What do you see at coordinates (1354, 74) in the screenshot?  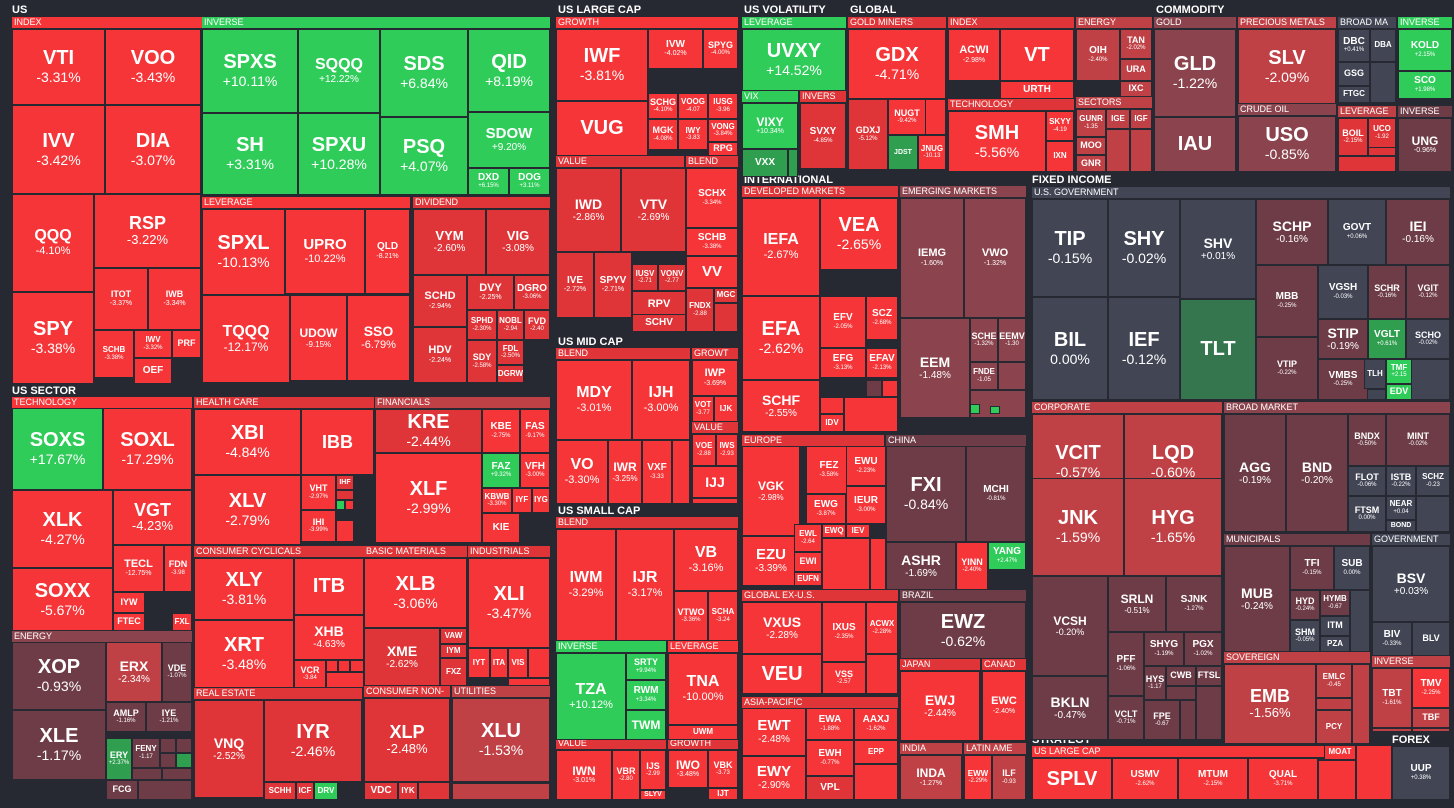 I see `etf-tile: GSG` at bounding box center [1354, 74].